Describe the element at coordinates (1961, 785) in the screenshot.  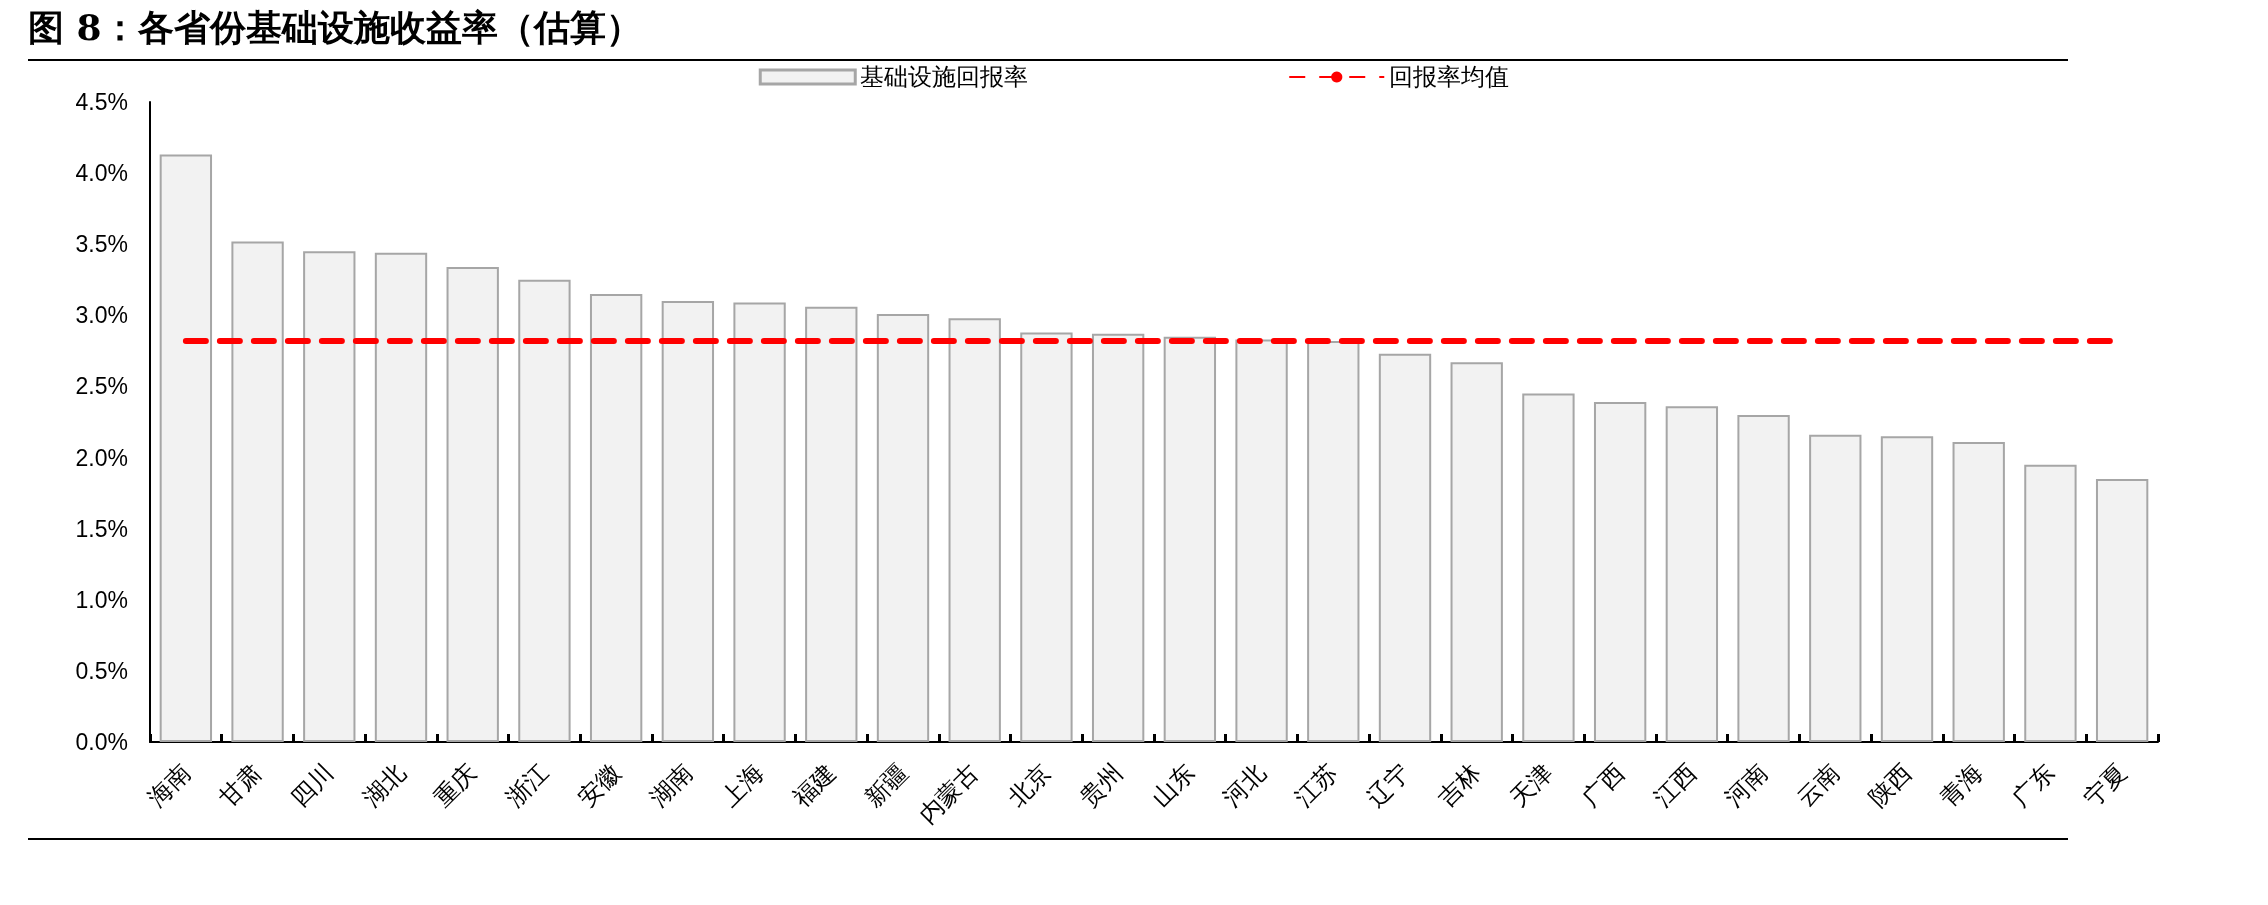
I see `x-tick-label: 青海` at that location.